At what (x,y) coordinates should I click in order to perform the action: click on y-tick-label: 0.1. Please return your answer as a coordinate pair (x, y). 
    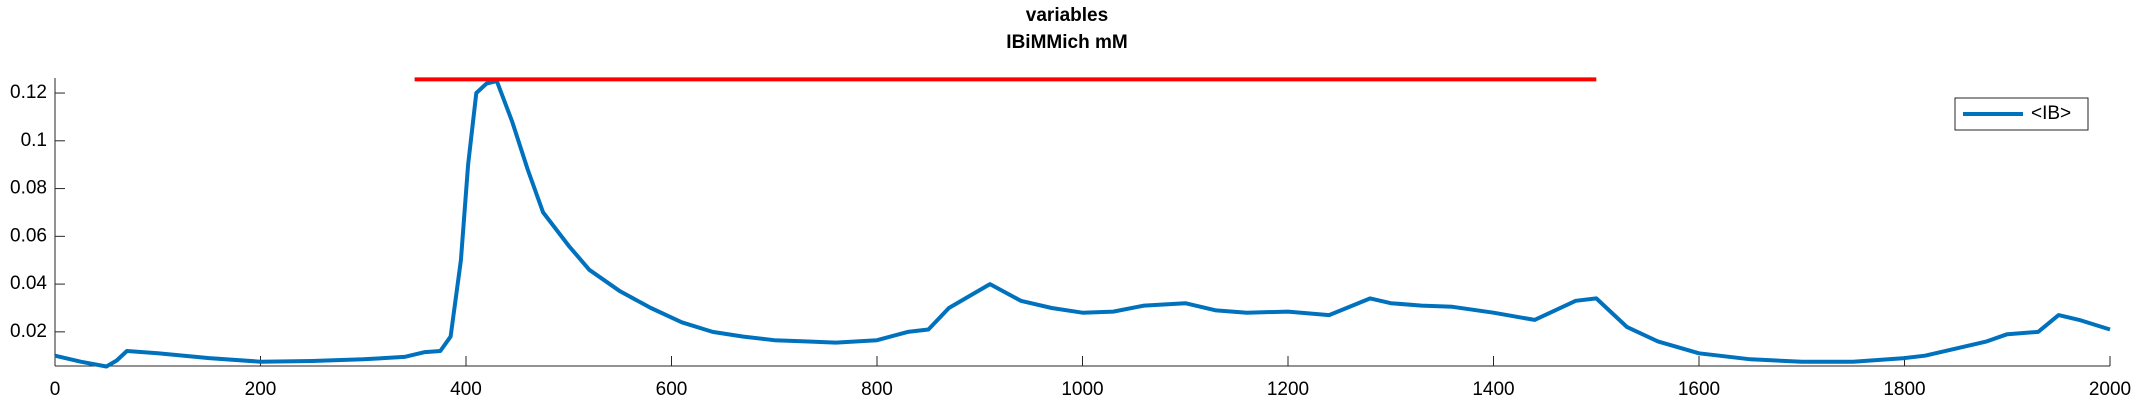
    Looking at the image, I should click on (34, 140).